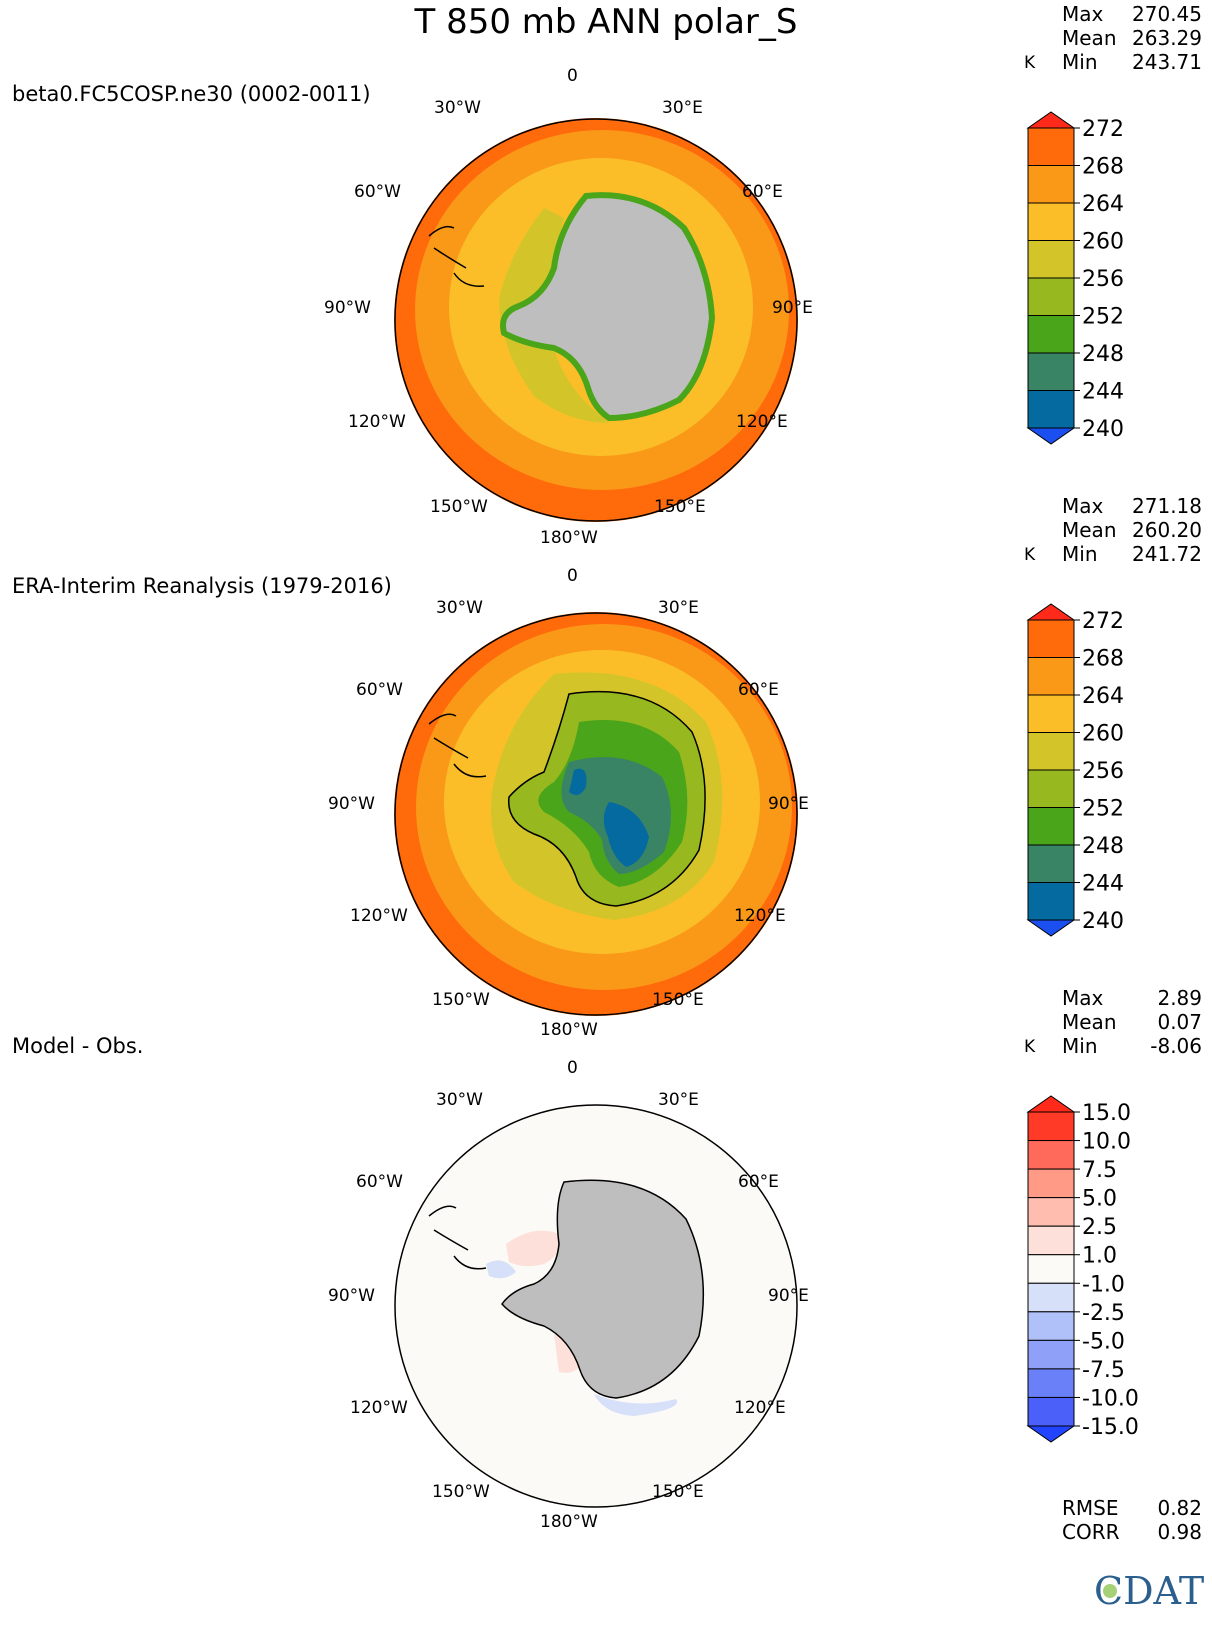  Describe the element at coordinates (760, 916) in the screenshot. I see `panel-2-lon-120e: 120°E` at that location.